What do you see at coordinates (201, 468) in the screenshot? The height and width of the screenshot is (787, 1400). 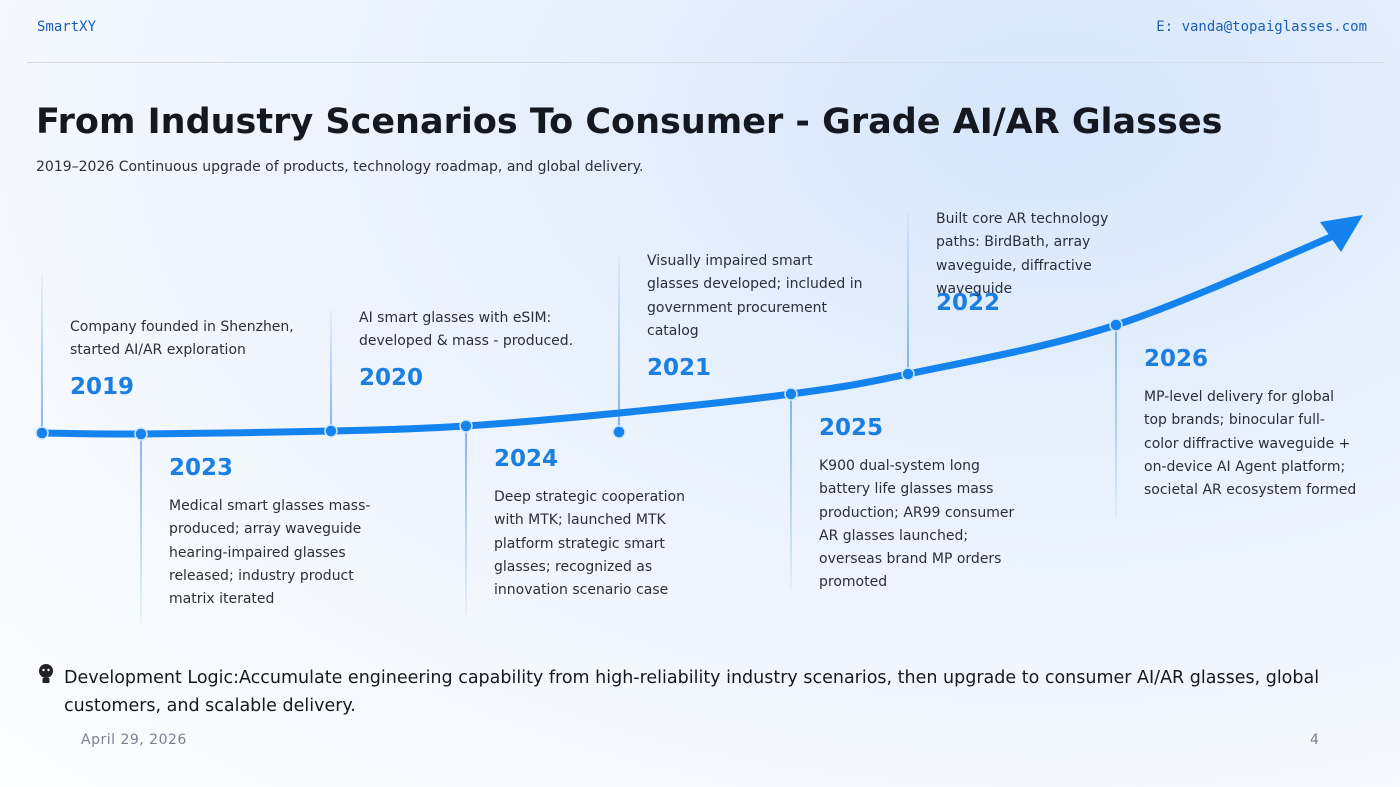 I see `milestone-year: 2023` at bounding box center [201, 468].